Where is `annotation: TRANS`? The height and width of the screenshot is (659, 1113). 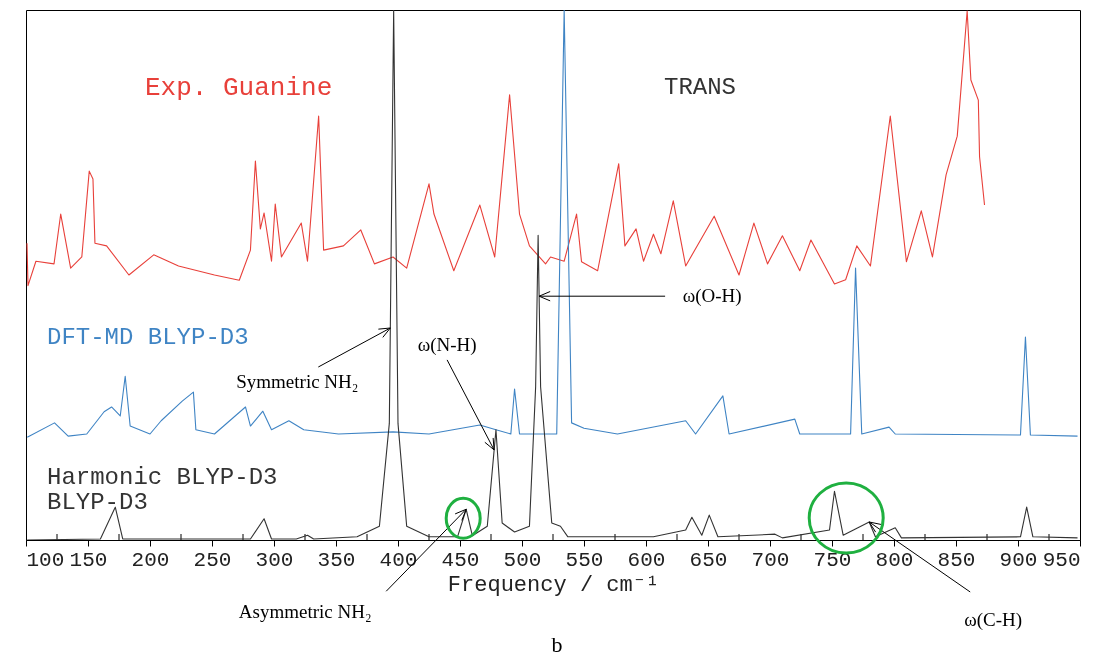 annotation: TRANS is located at coordinates (700, 87).